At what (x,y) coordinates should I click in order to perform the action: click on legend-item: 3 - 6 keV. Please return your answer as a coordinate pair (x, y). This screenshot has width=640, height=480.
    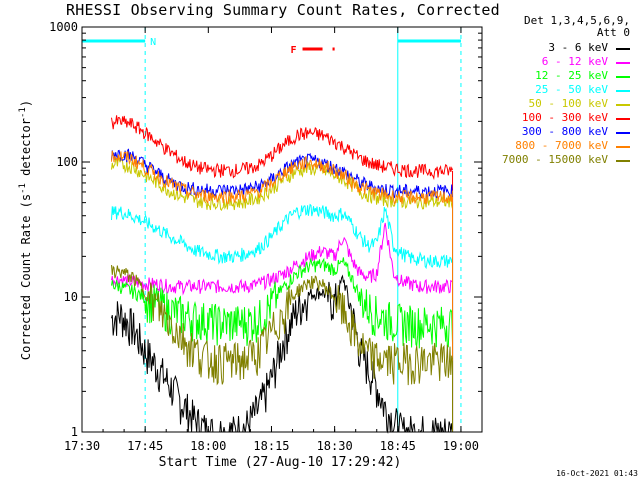
    Looking at the image, I should click on (557, 48).